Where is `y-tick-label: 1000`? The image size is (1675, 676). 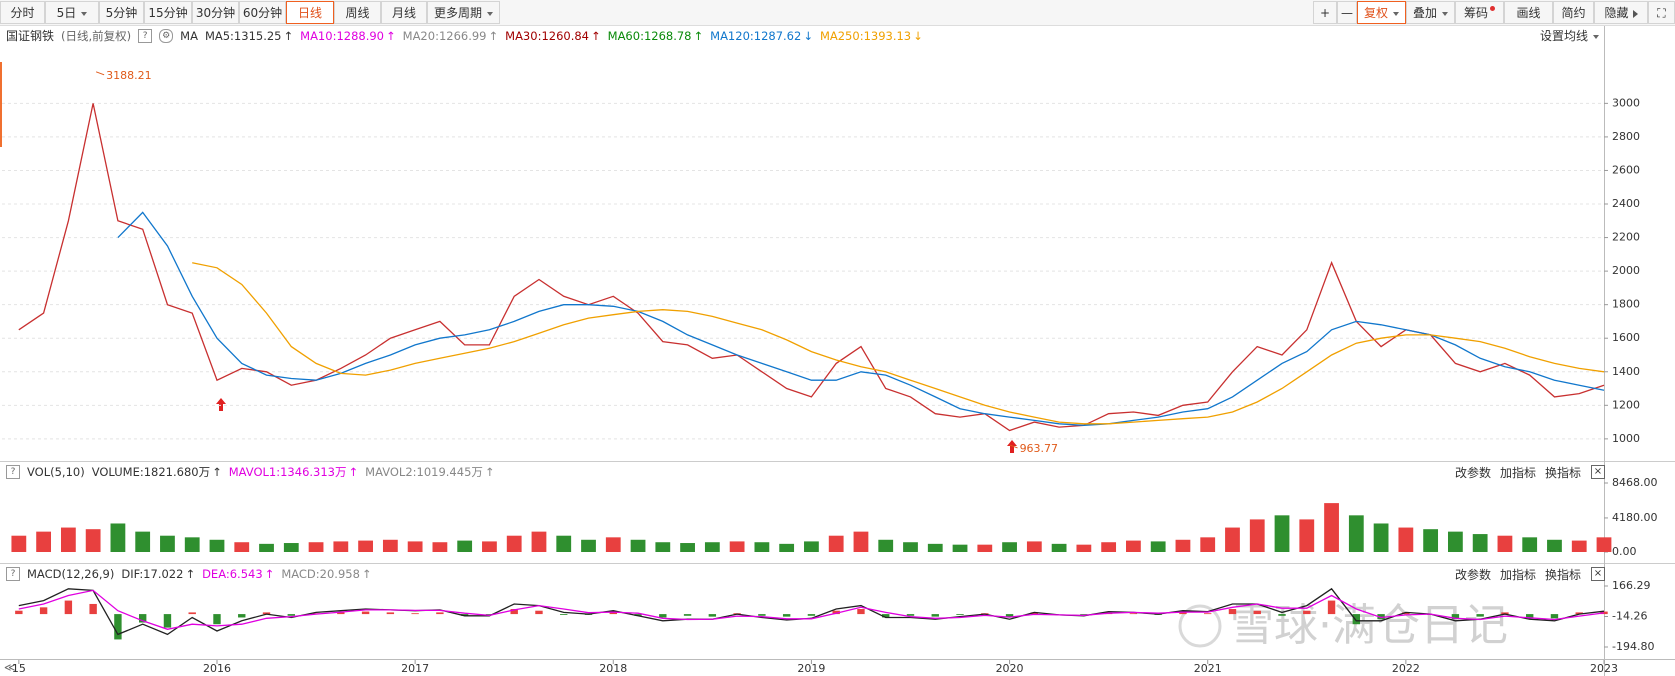
y-tick-label: 1000 is located at coordinates (1626, 438).